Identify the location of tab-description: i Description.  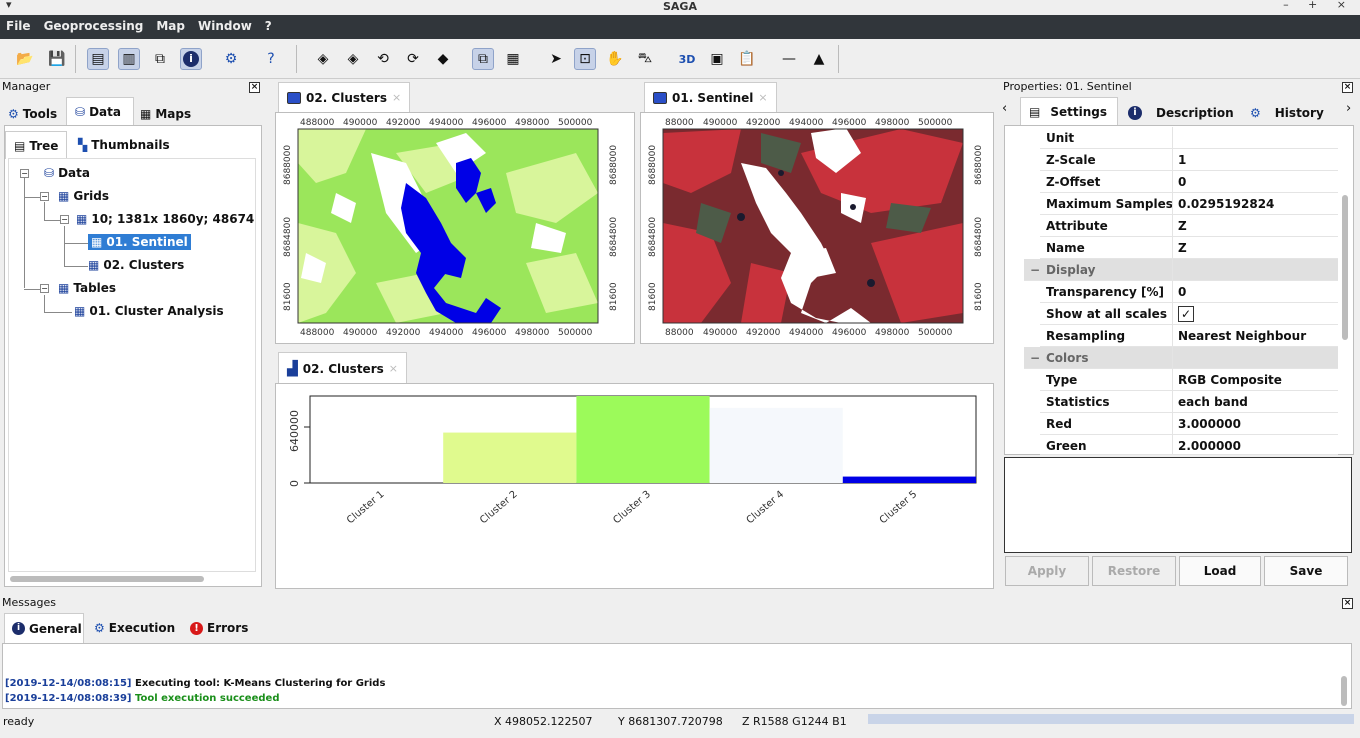
(1181, 113).